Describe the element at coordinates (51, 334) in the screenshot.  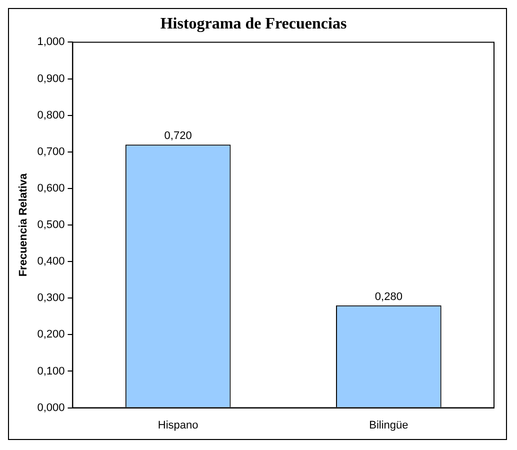
I see `y-tick-label: 0,200` at that location.